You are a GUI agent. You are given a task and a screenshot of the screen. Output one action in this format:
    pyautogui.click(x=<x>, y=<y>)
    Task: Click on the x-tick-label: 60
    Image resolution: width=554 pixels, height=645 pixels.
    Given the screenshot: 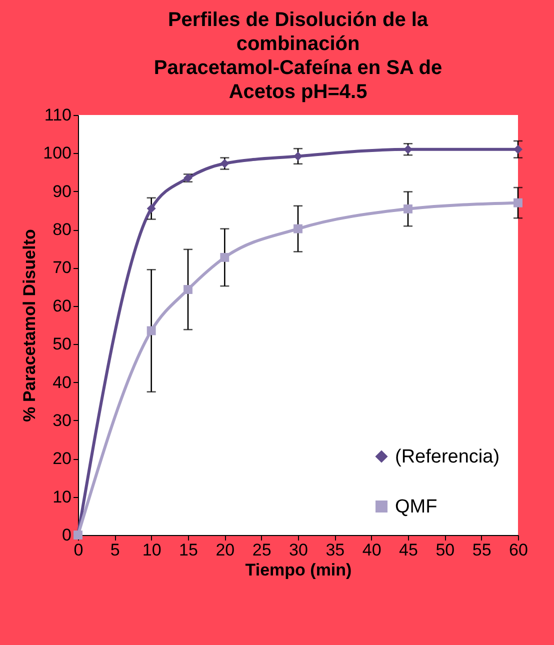 What is the action you would take?
    pyautogui.click(x=518, y=550)
    